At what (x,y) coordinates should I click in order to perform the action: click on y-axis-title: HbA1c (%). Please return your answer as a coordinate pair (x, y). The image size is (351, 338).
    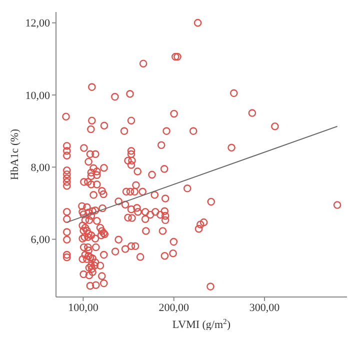
    Looking at the image, I should click on (15, 154).